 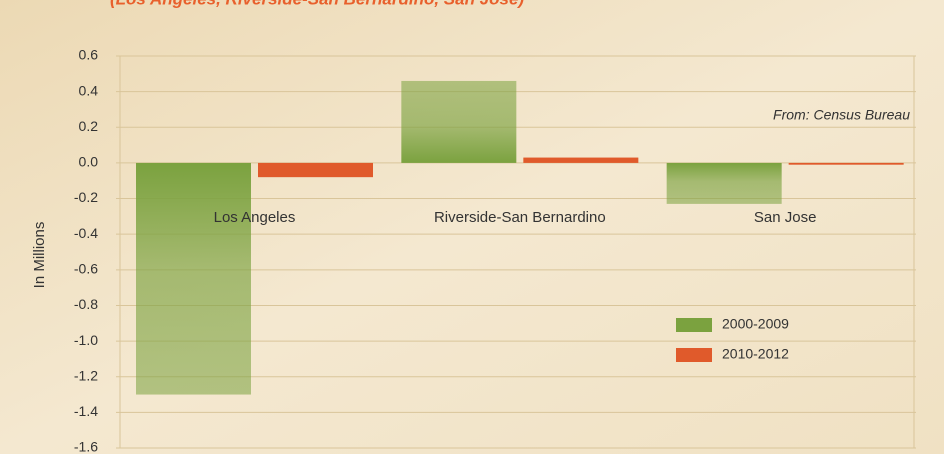 What do you see at coordinates (89, 162) in the screenshot?
I see `y-tick-label: 0.0` at bounding box center [89, 162].